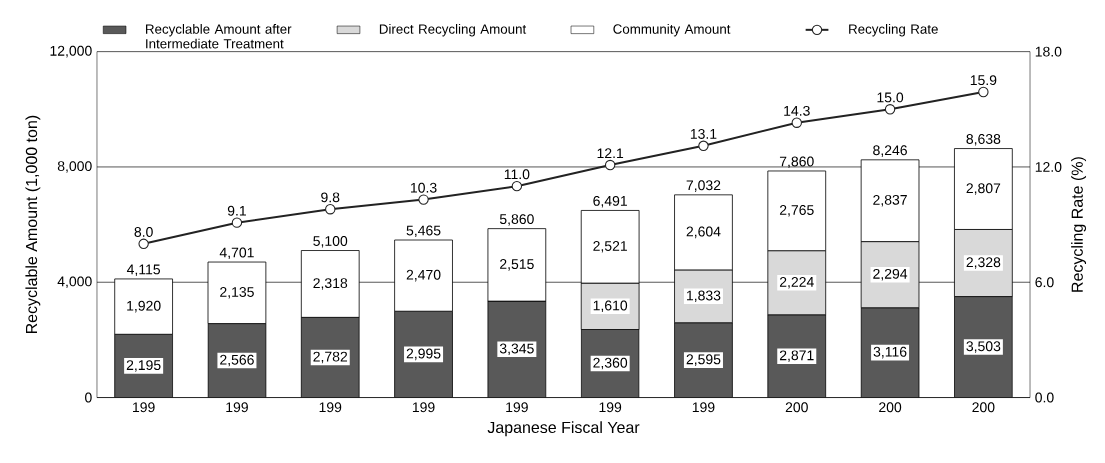 The width and height of the screenshot is (1105, 463). Describe the element at coordinates (983, 263) in the screenshot. I see `data-label: 2,328` at that location.